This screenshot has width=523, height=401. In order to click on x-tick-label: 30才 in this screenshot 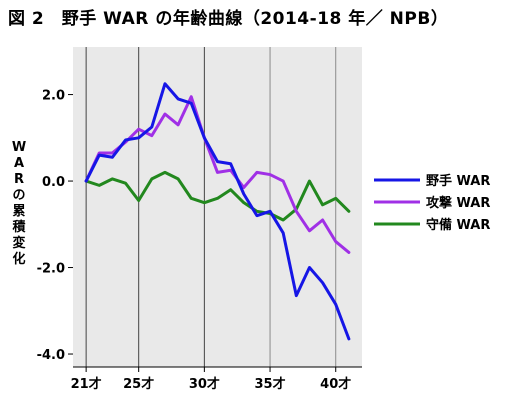, I will do `click(204, 384)`.